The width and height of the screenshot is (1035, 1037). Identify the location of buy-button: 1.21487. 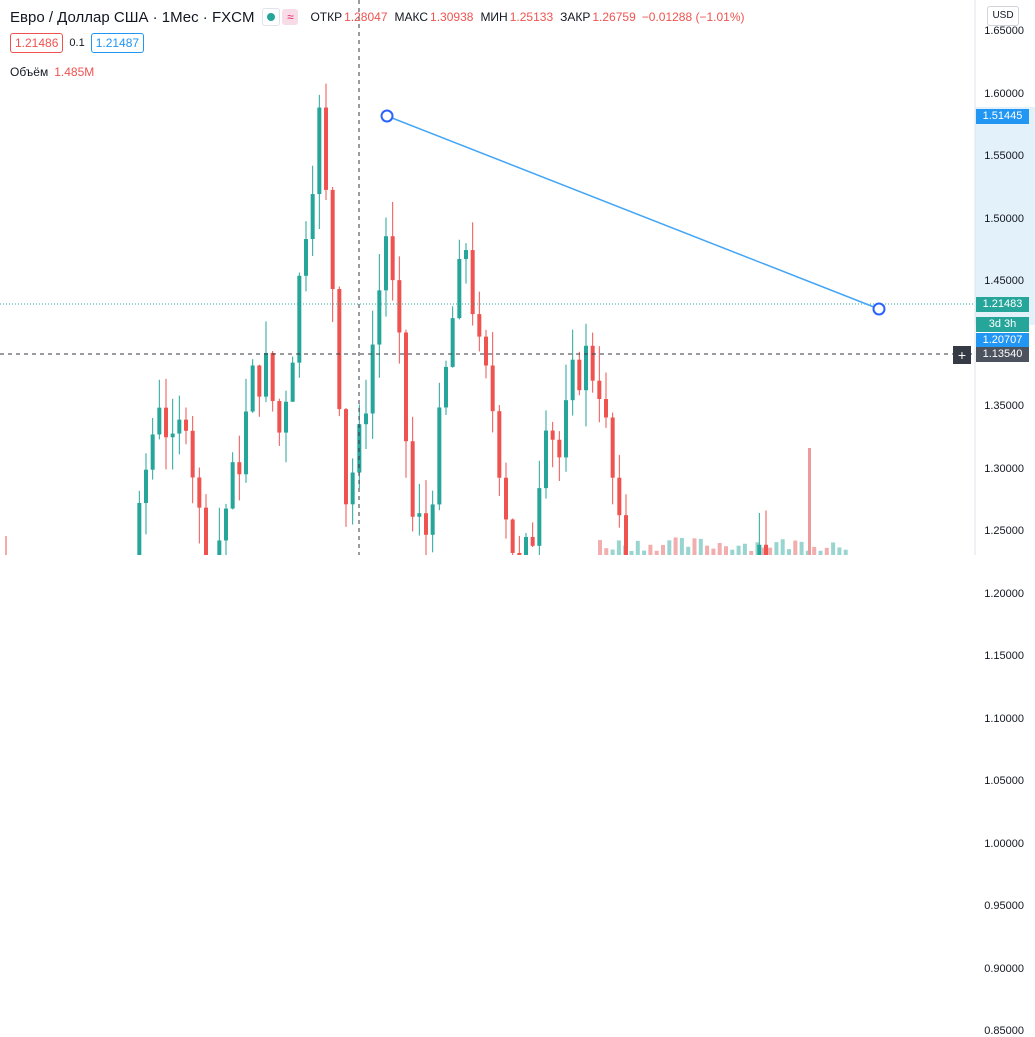
(117, 43).